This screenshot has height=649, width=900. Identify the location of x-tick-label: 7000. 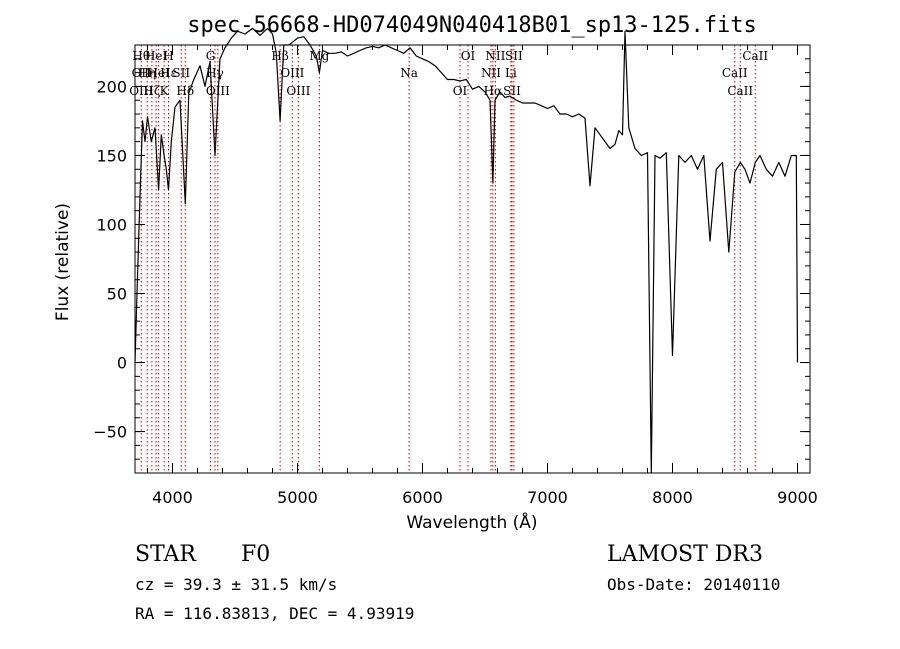
(547, 497).